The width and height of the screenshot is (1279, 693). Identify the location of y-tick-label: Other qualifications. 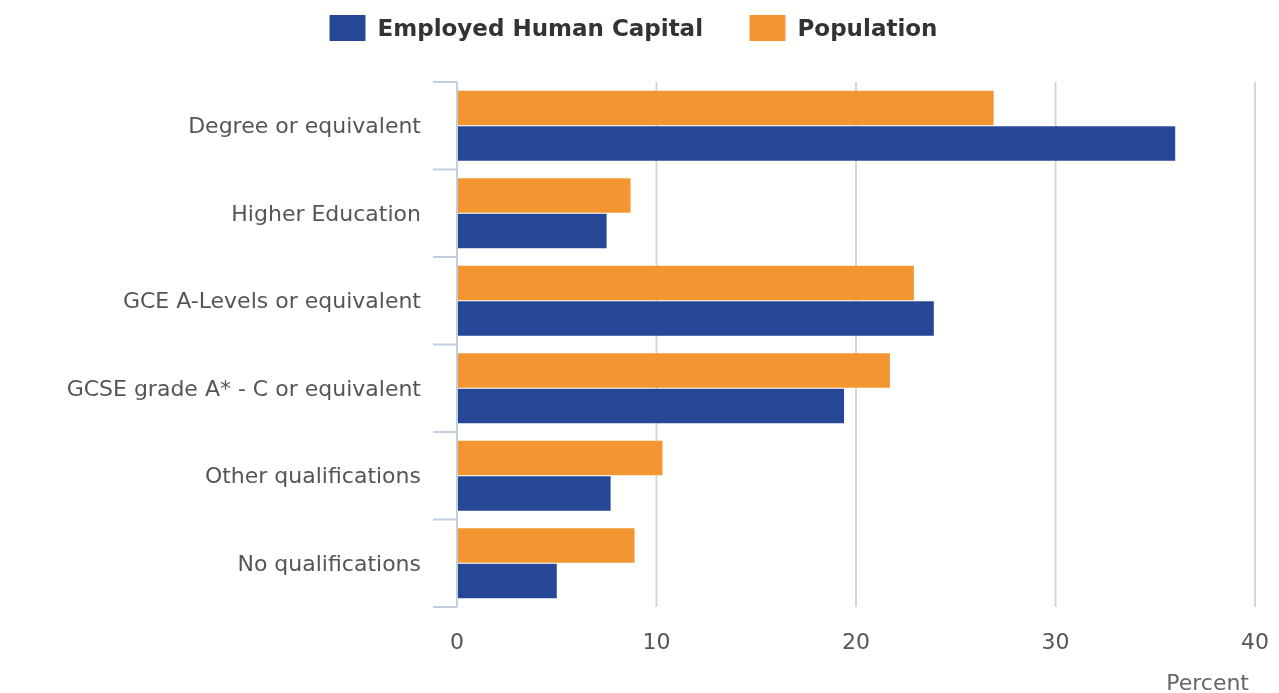
(312, 476).